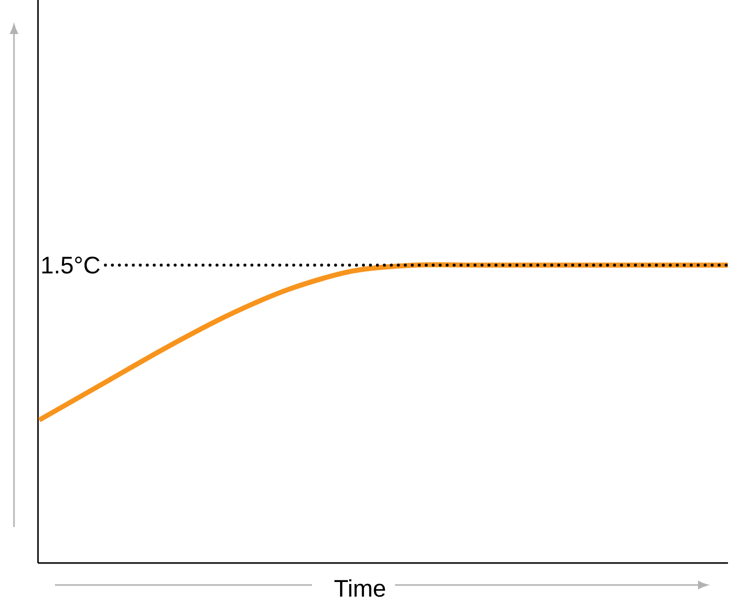 This screenshot has width=743, height=607. What do you see at coordinates (360, 588) in the screenshot?
I see `x-axis-title: Time` at bounding box center [360, 588].